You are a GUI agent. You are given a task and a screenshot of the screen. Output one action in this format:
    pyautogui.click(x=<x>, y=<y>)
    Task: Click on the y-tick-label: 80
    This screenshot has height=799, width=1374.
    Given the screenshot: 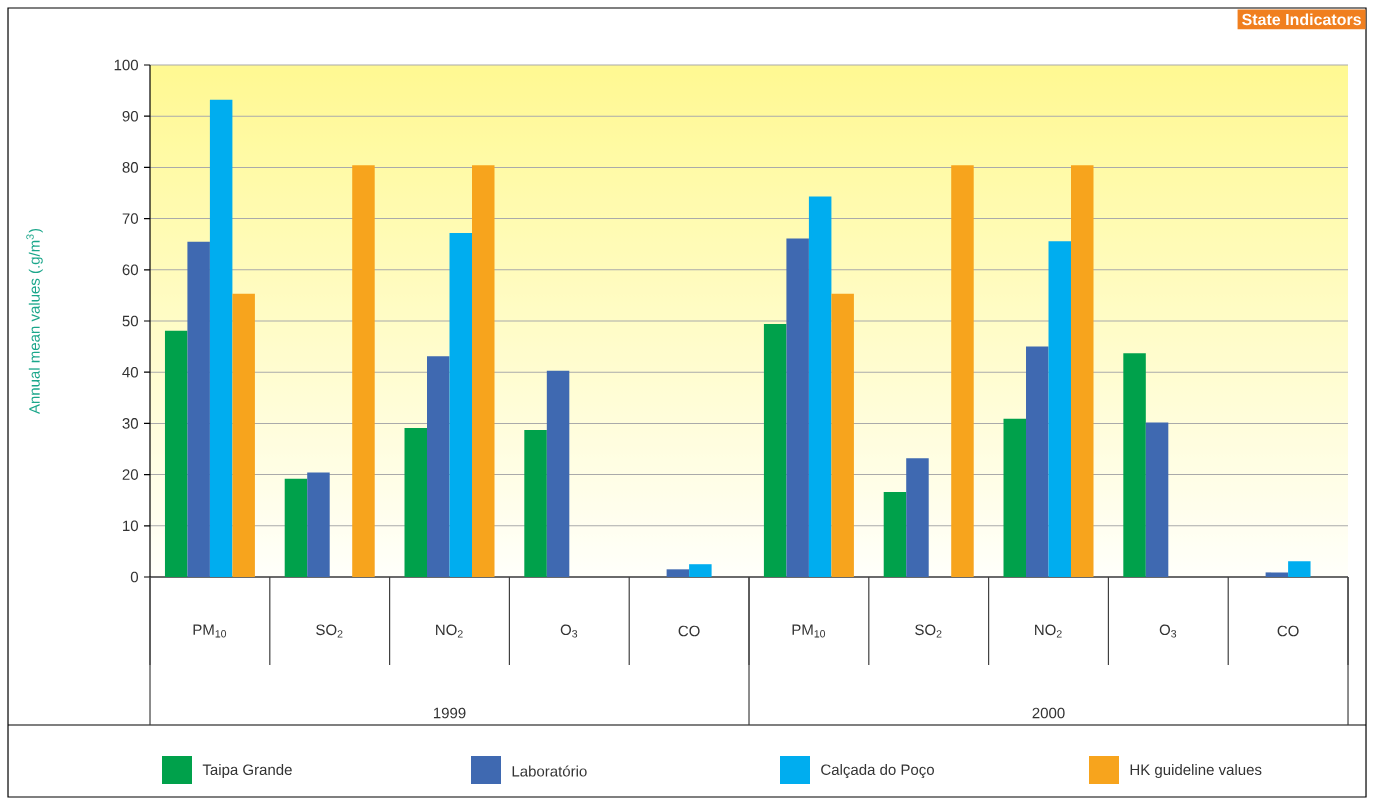 What is the action you would take?
    pyautogui.click(x=130, y=167)
    